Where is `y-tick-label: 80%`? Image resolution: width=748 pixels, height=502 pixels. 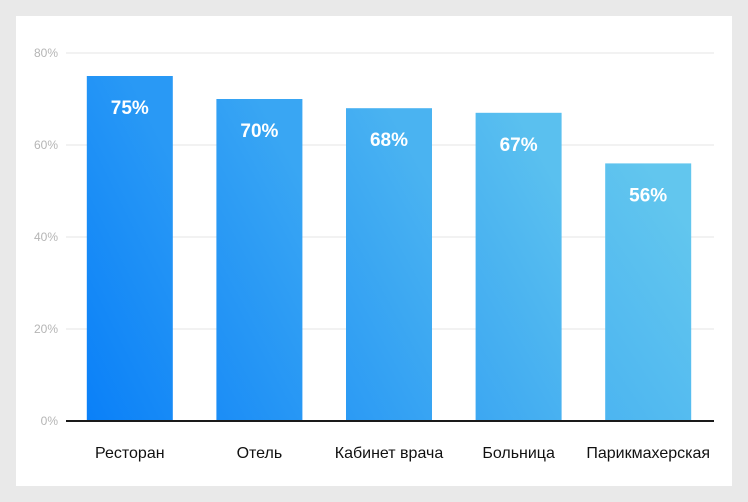
y-tick-label: 80% is located at coordinates (46, 53).